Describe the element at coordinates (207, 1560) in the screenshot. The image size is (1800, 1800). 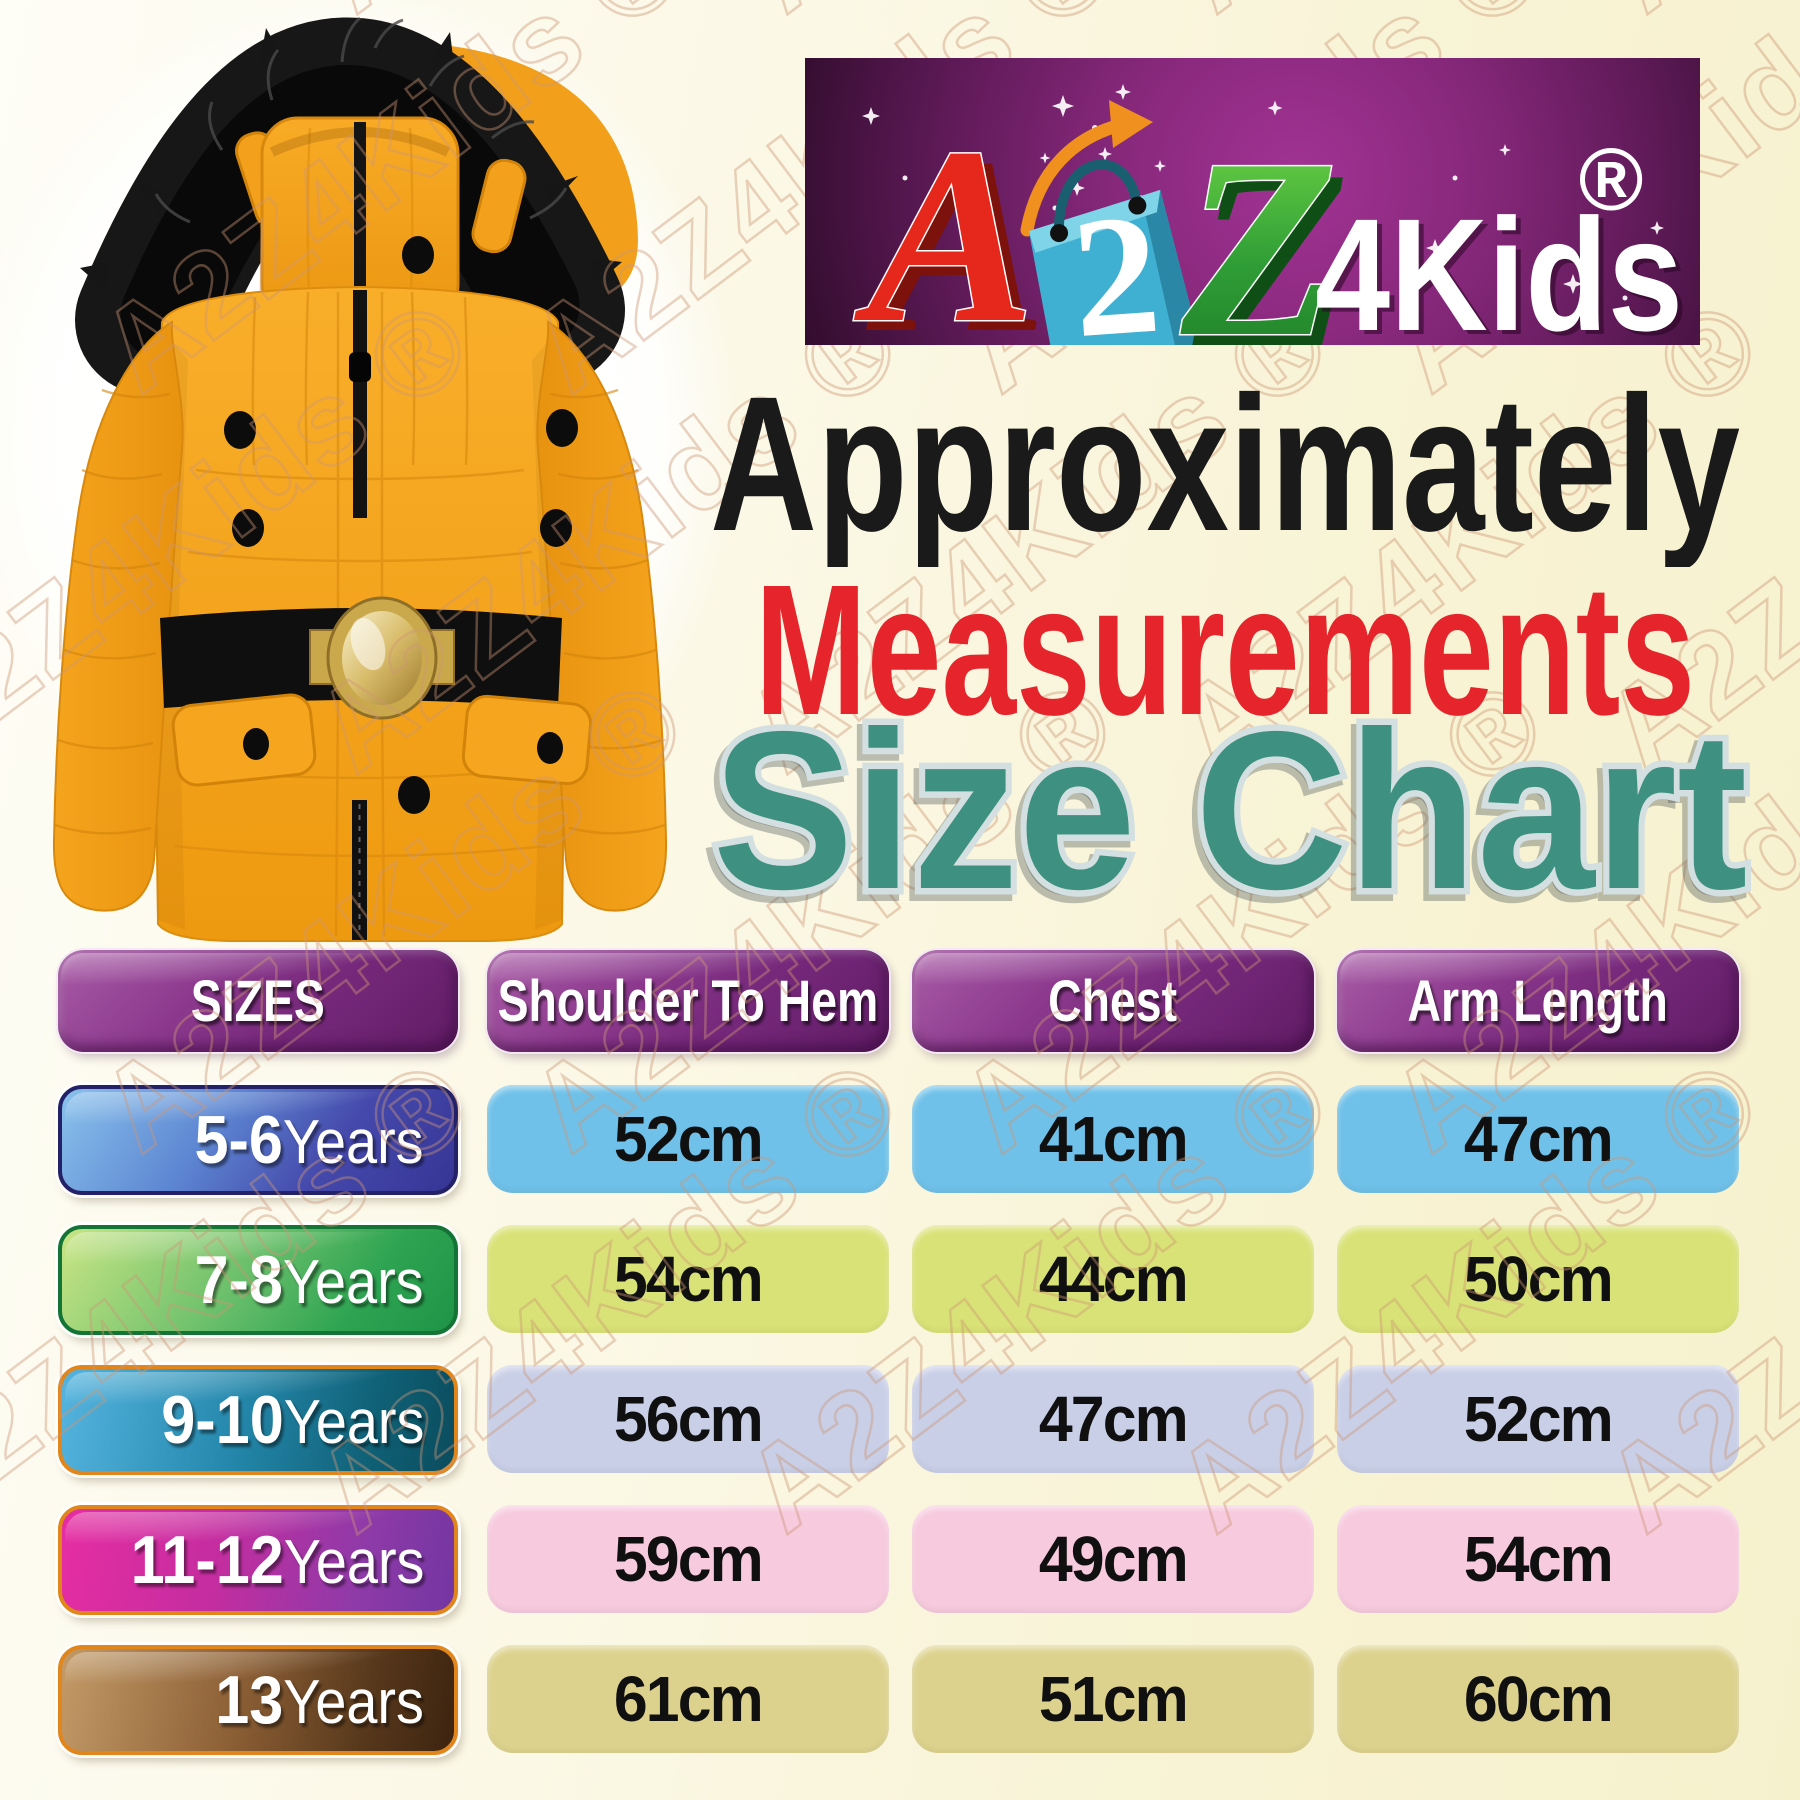
I see `size-value: 11-12` at that location.